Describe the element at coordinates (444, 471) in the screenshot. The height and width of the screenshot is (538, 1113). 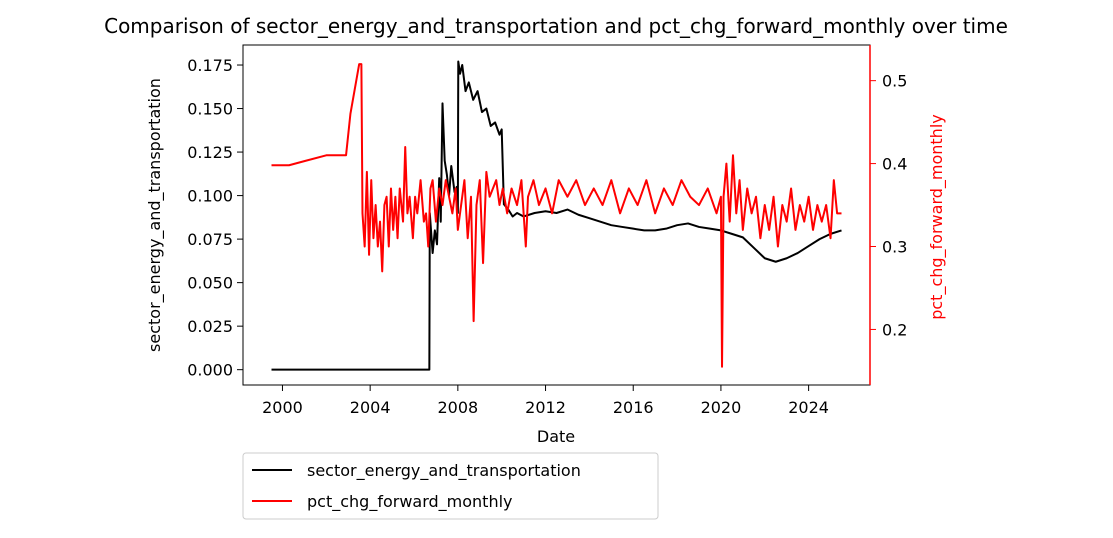
I see `legend-label-sector-energy: sector_energy_and_transportation` at that location.